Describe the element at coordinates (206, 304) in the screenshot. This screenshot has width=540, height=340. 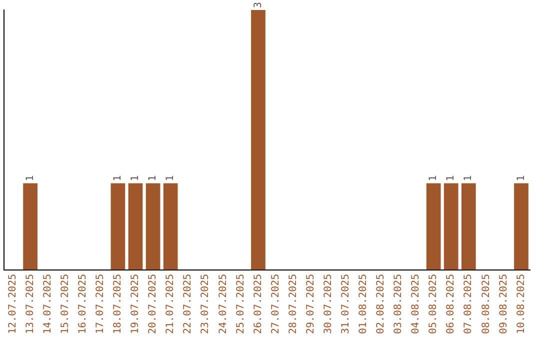
I see `x-tick-label: 23.07.2025` at that location.